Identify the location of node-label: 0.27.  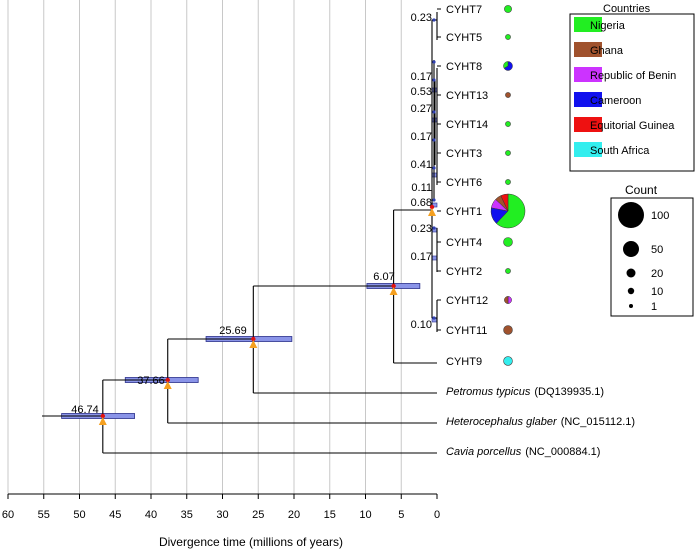
(421, 109).